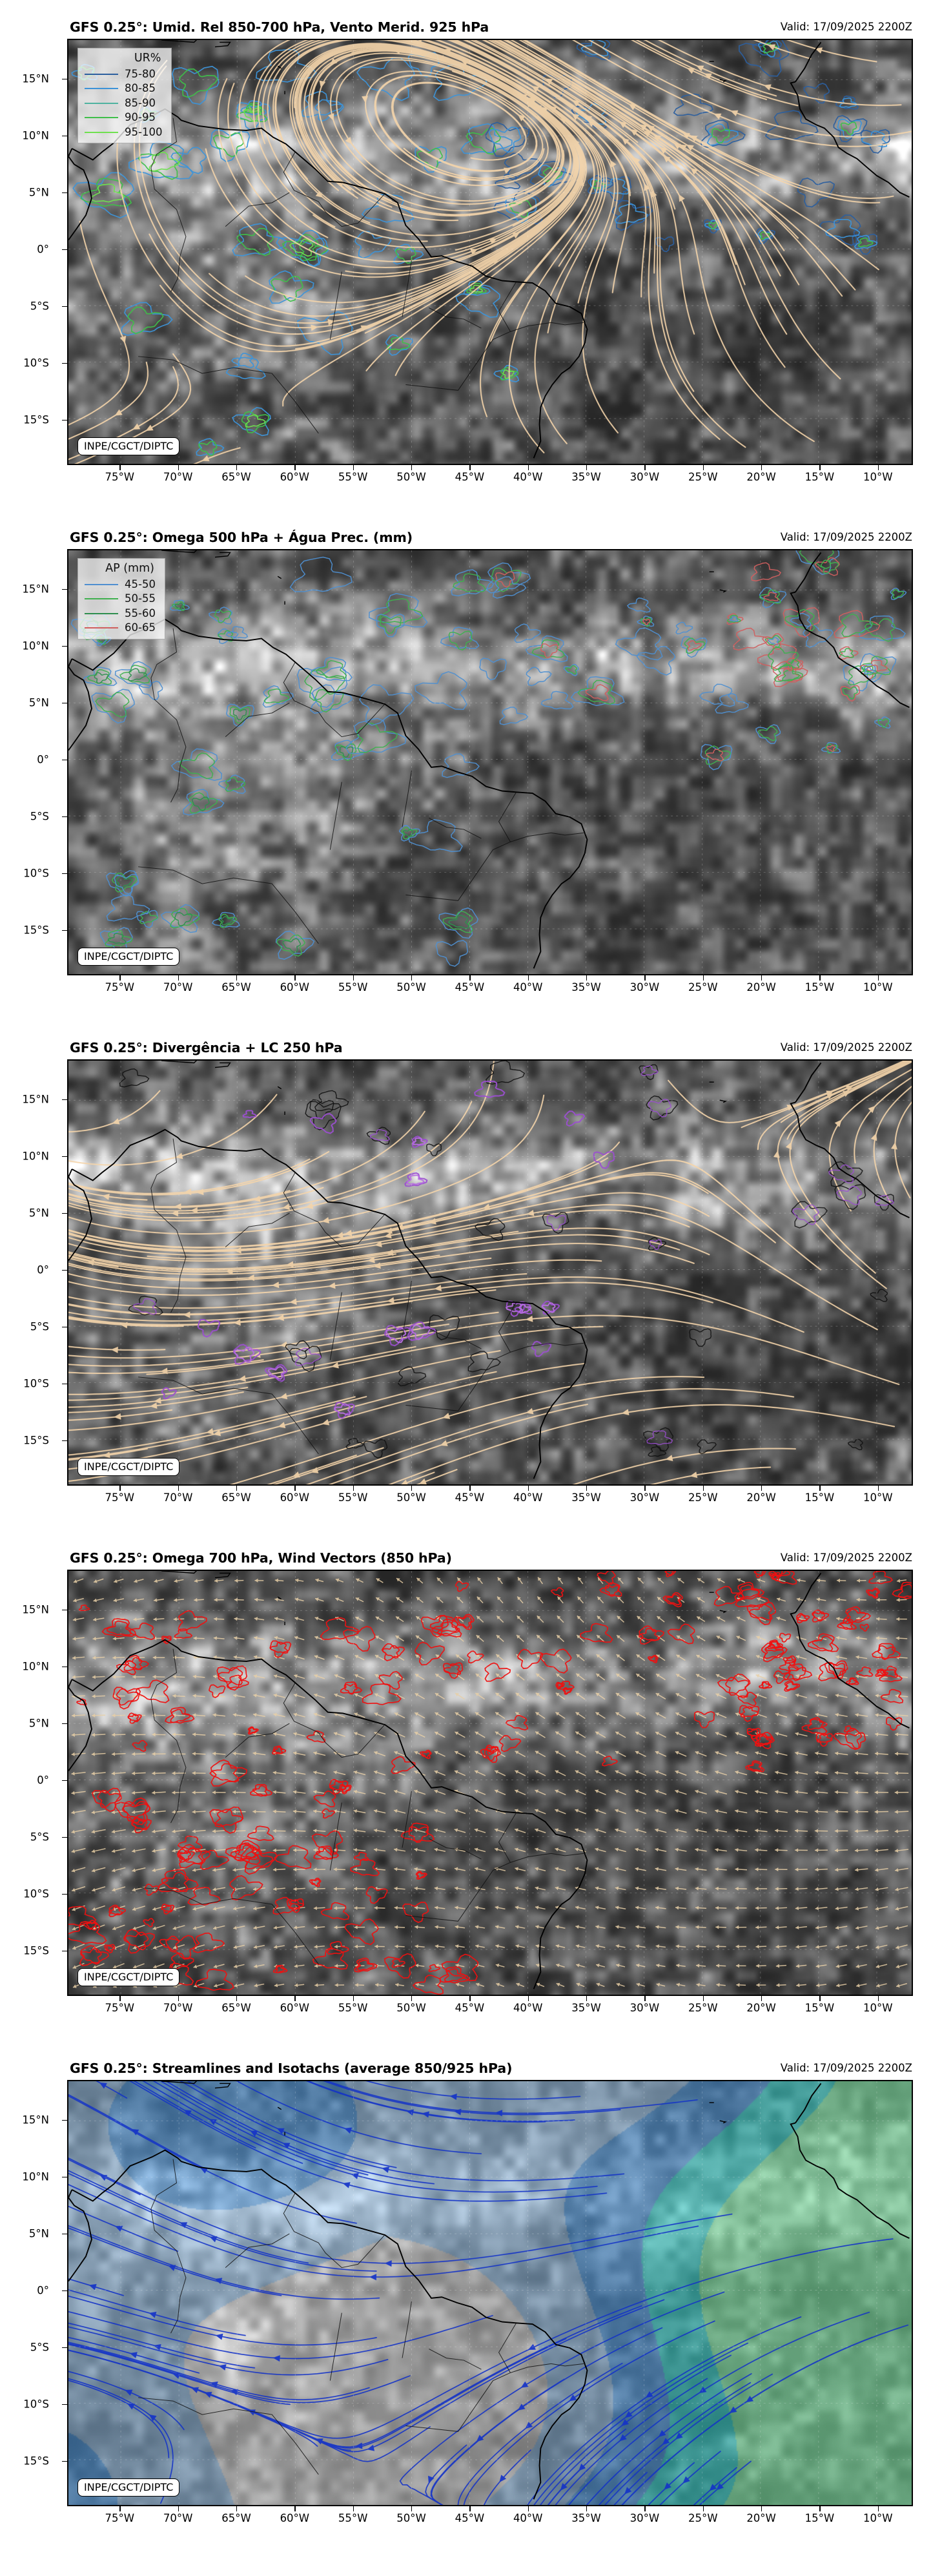  I want to click on legend-entry: 90-95, so click(124, 117).